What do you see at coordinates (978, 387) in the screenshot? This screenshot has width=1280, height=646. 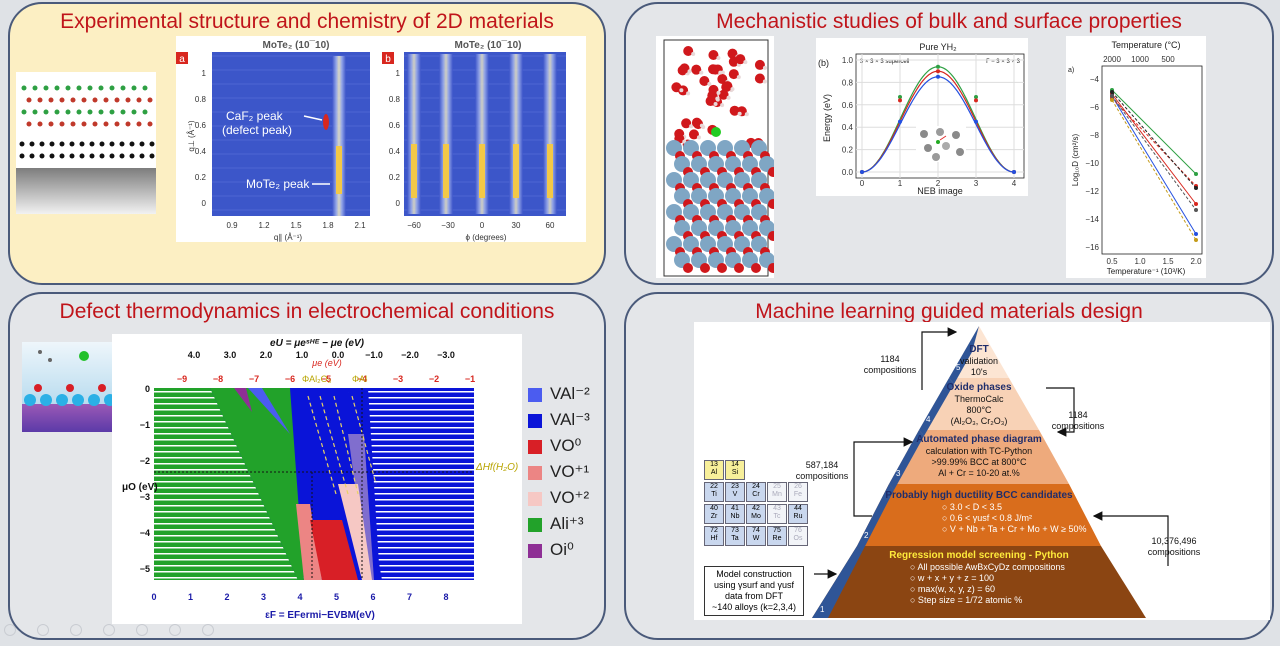 I see `tier-title: Oxide phases` at bounding box center [978, 387].